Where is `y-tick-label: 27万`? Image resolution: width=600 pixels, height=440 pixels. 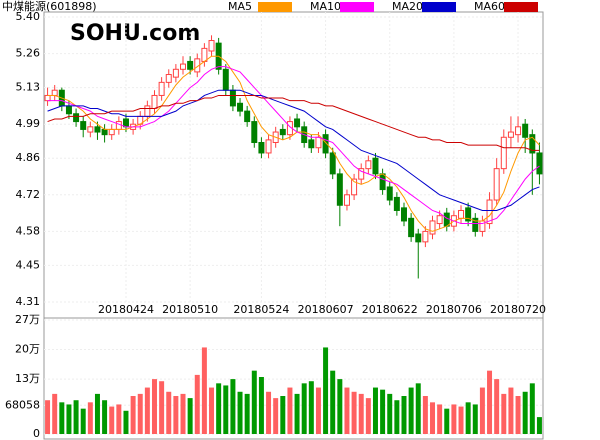 y-tick-label: 27万 is located at coordinates (27, 319).